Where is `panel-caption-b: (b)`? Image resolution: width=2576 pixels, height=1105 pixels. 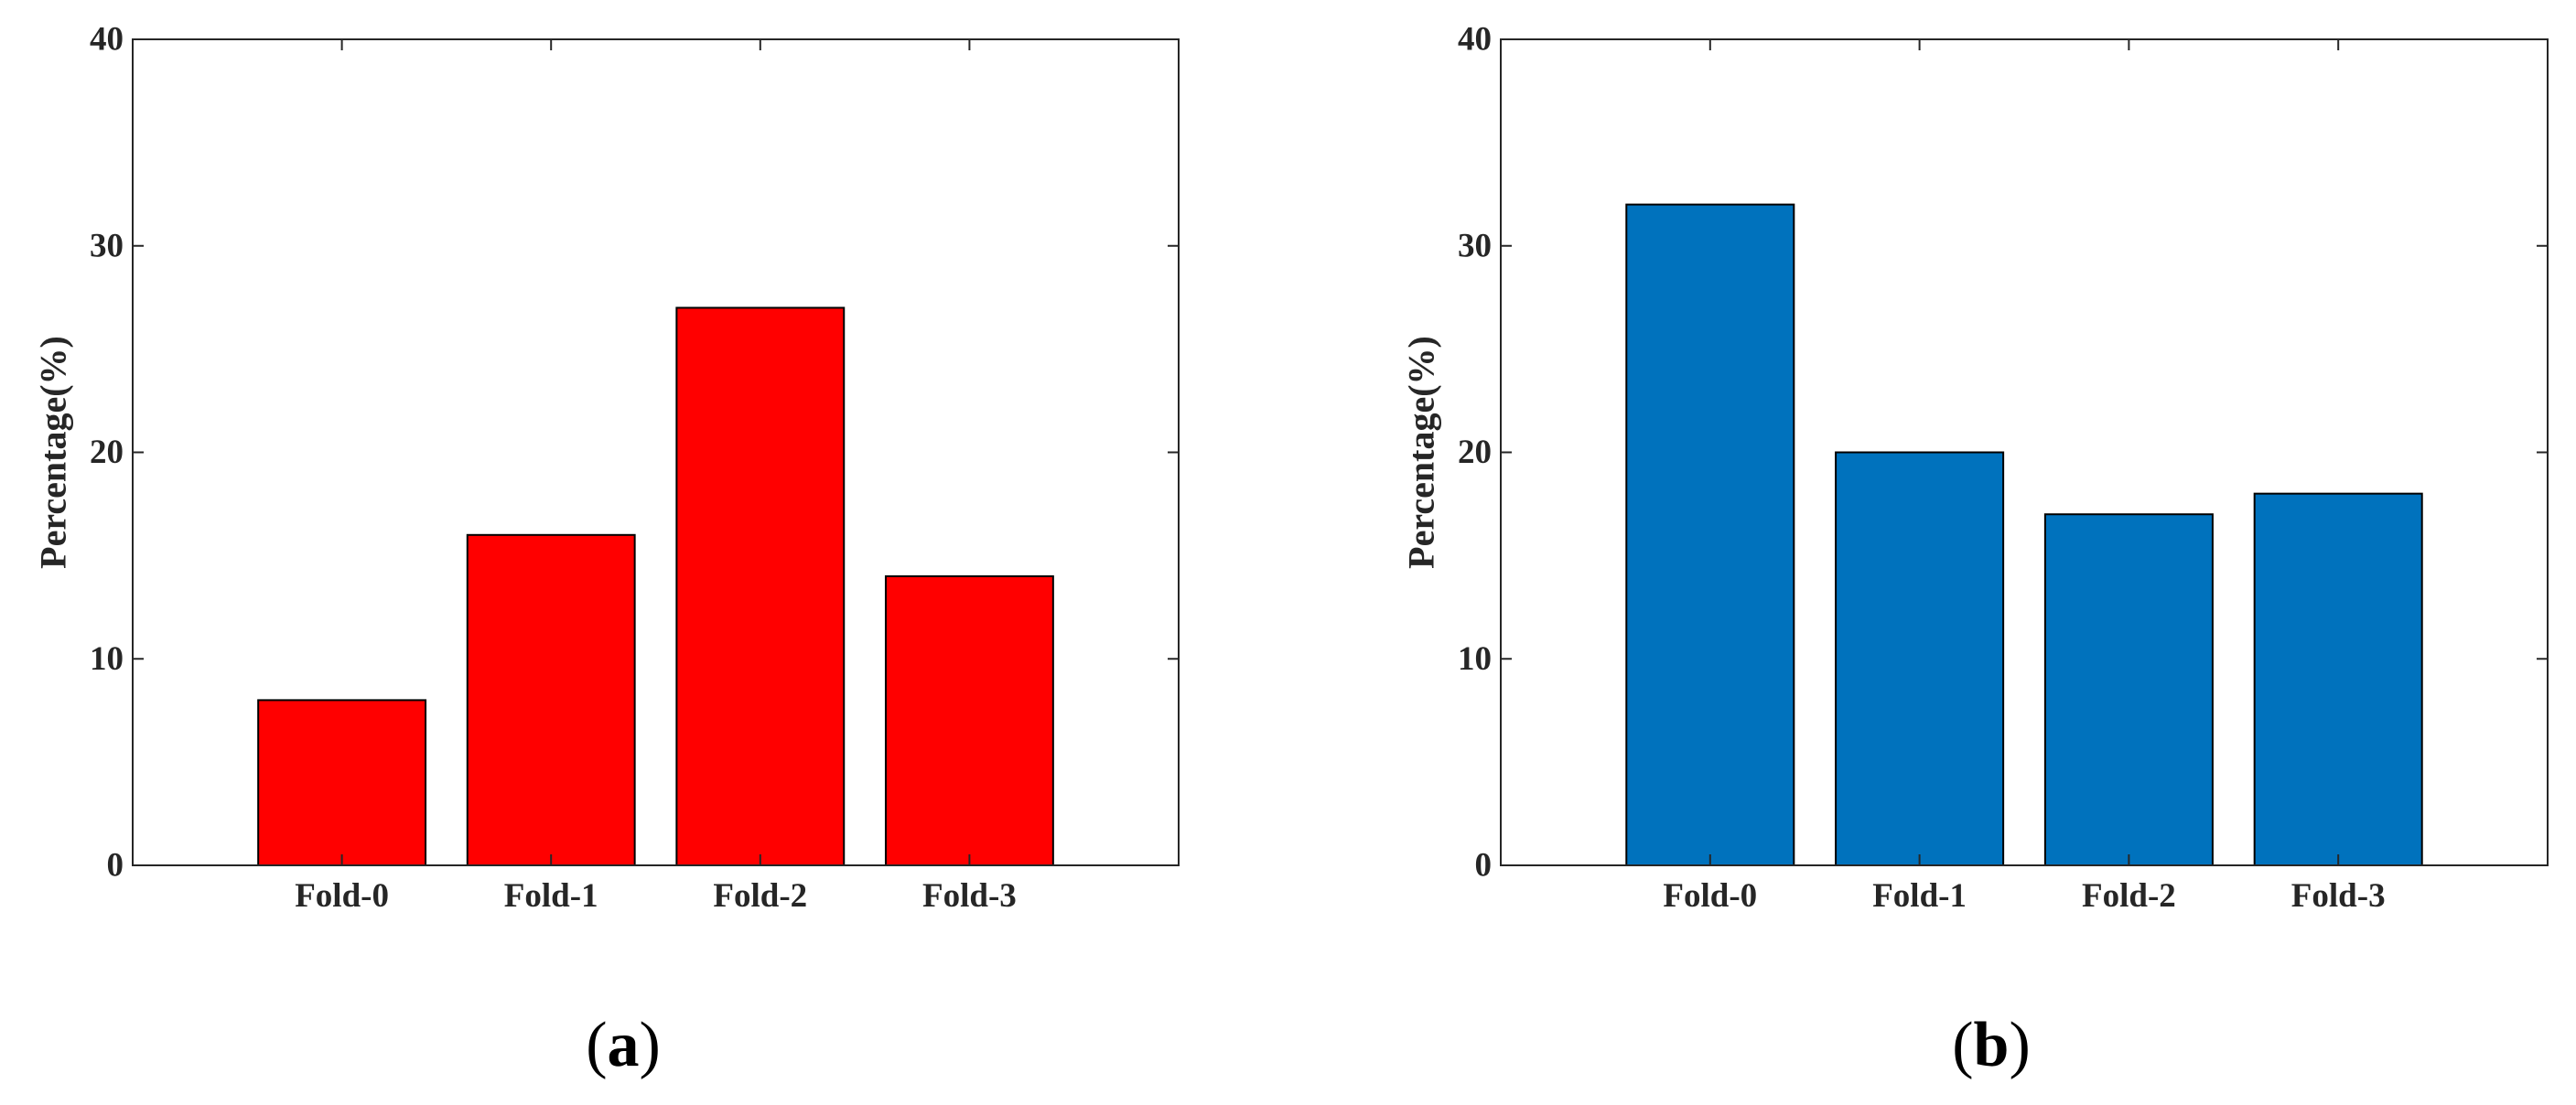
panel-caption-b: (b) is located at coordinates (1991, 1045).